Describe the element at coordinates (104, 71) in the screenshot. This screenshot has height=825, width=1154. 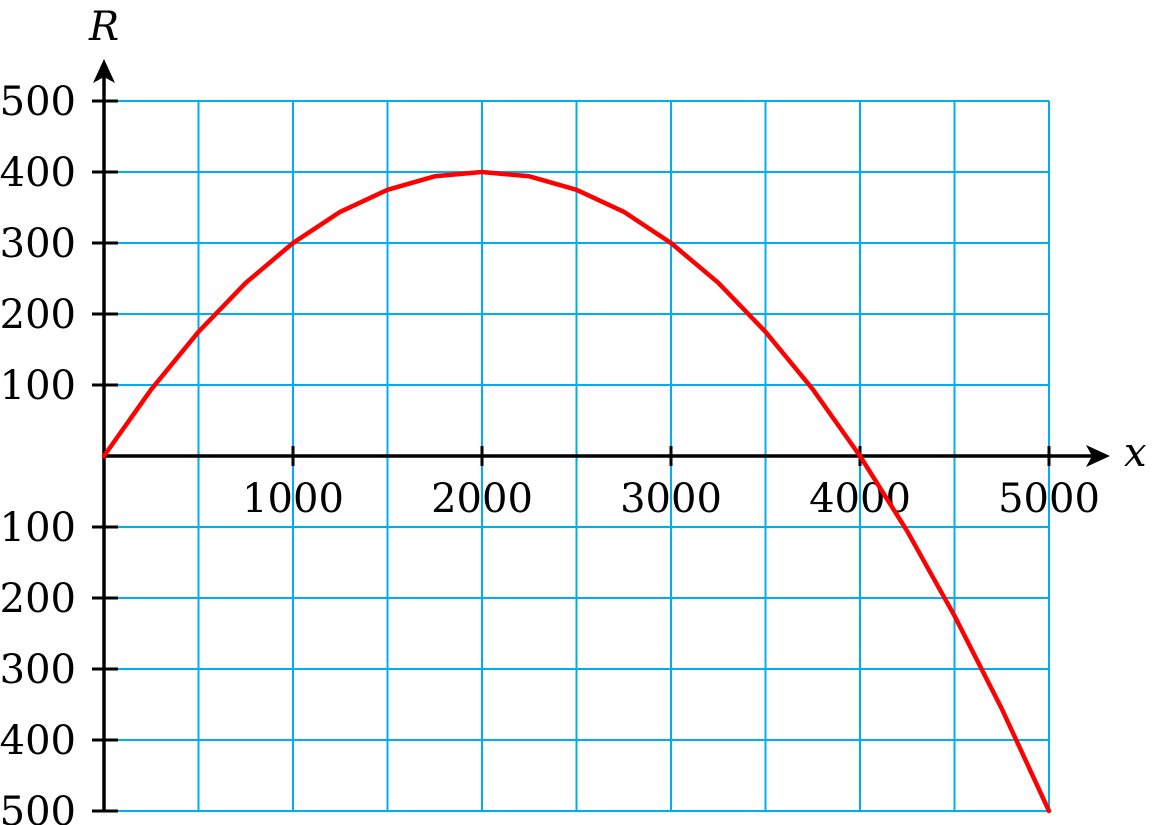
I see `y-axis-arrow` at that location.